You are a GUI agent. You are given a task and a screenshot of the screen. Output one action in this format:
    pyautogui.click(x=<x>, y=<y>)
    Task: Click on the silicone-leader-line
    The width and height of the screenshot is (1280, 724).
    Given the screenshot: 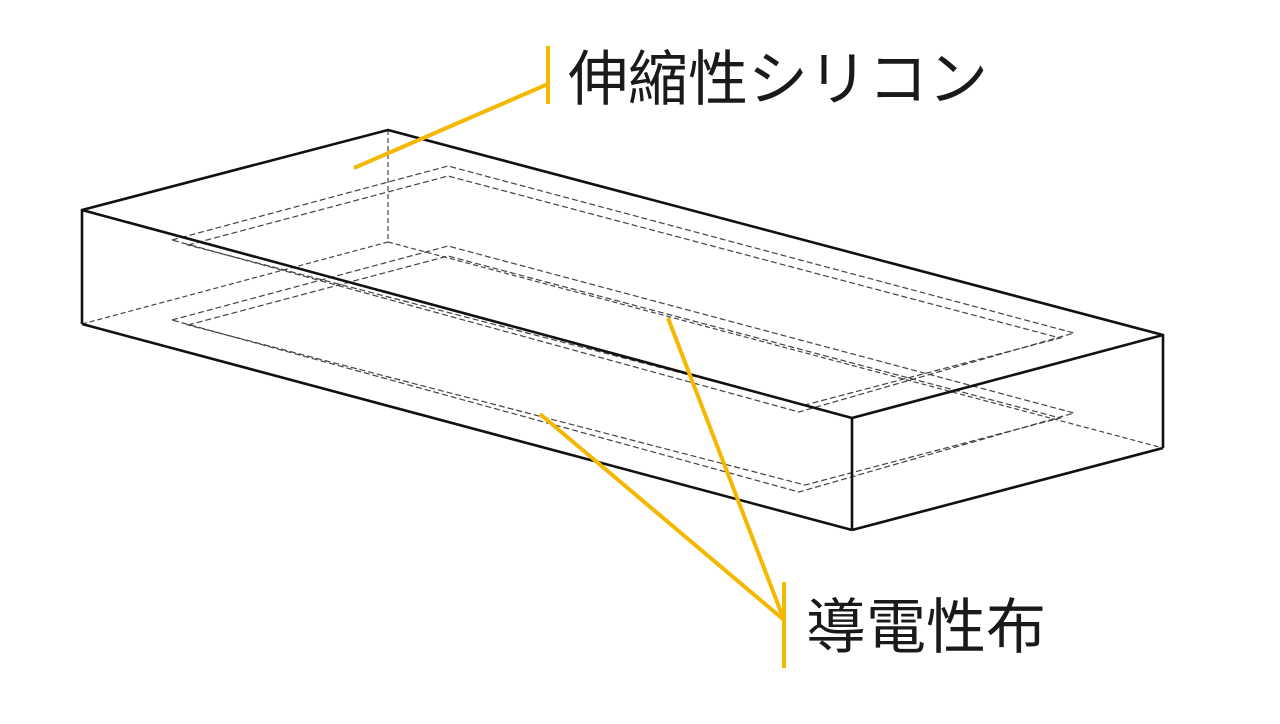 What is the action you would take?
    pyautogui.click(x=451, y=126)
    